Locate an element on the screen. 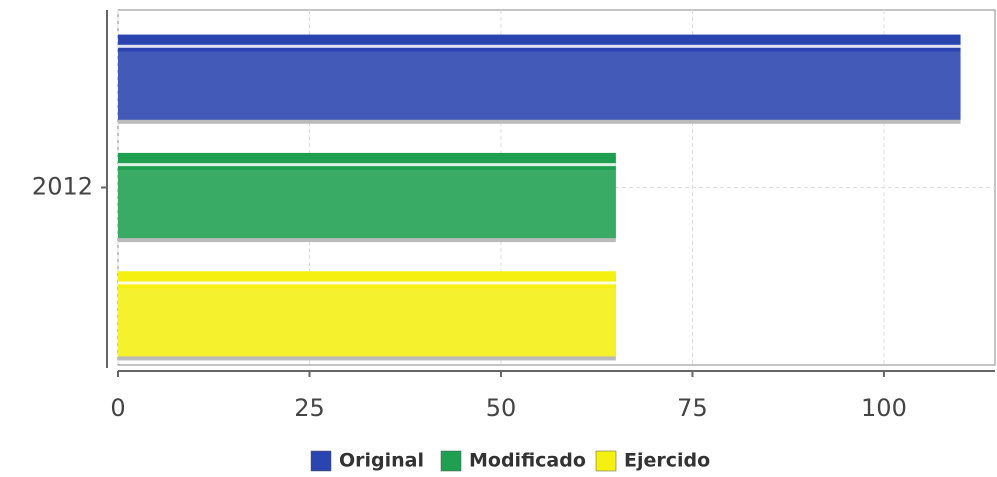 This screenshot has width=997, height=477. x-tick-label: 0 is located at coordinates (117, 408).